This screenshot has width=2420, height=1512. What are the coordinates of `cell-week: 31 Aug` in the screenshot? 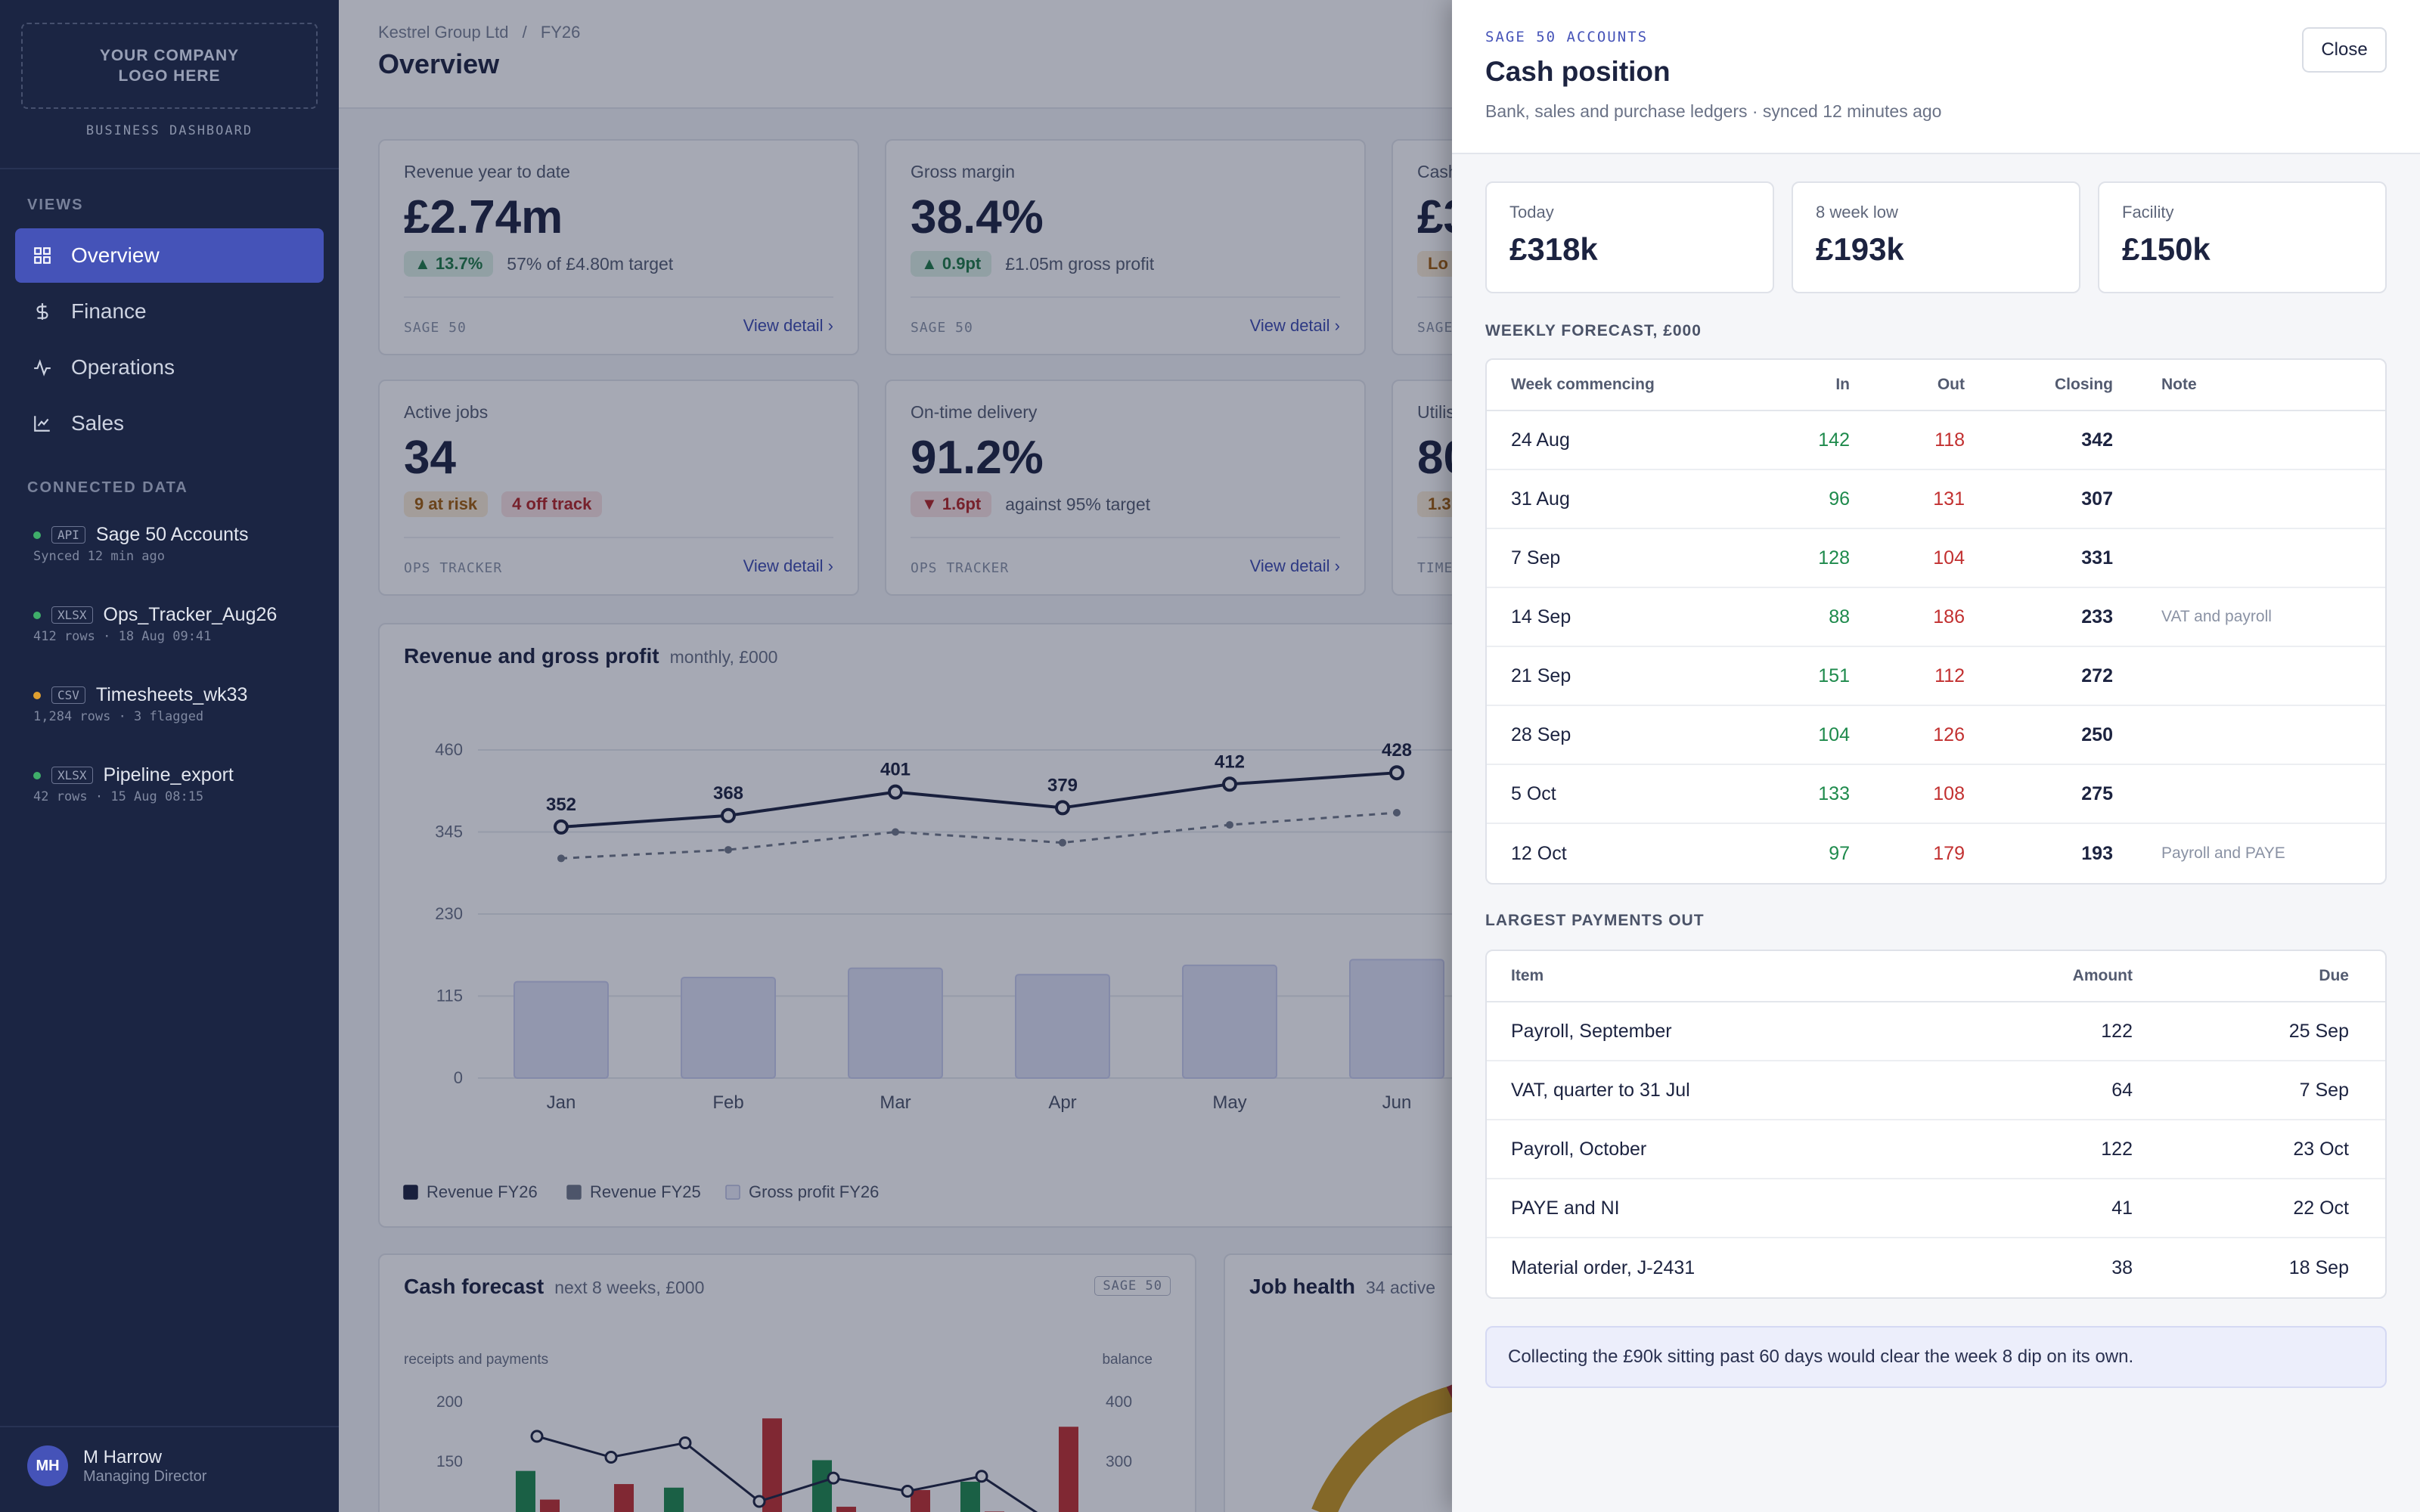 It's located at (1540, 499).